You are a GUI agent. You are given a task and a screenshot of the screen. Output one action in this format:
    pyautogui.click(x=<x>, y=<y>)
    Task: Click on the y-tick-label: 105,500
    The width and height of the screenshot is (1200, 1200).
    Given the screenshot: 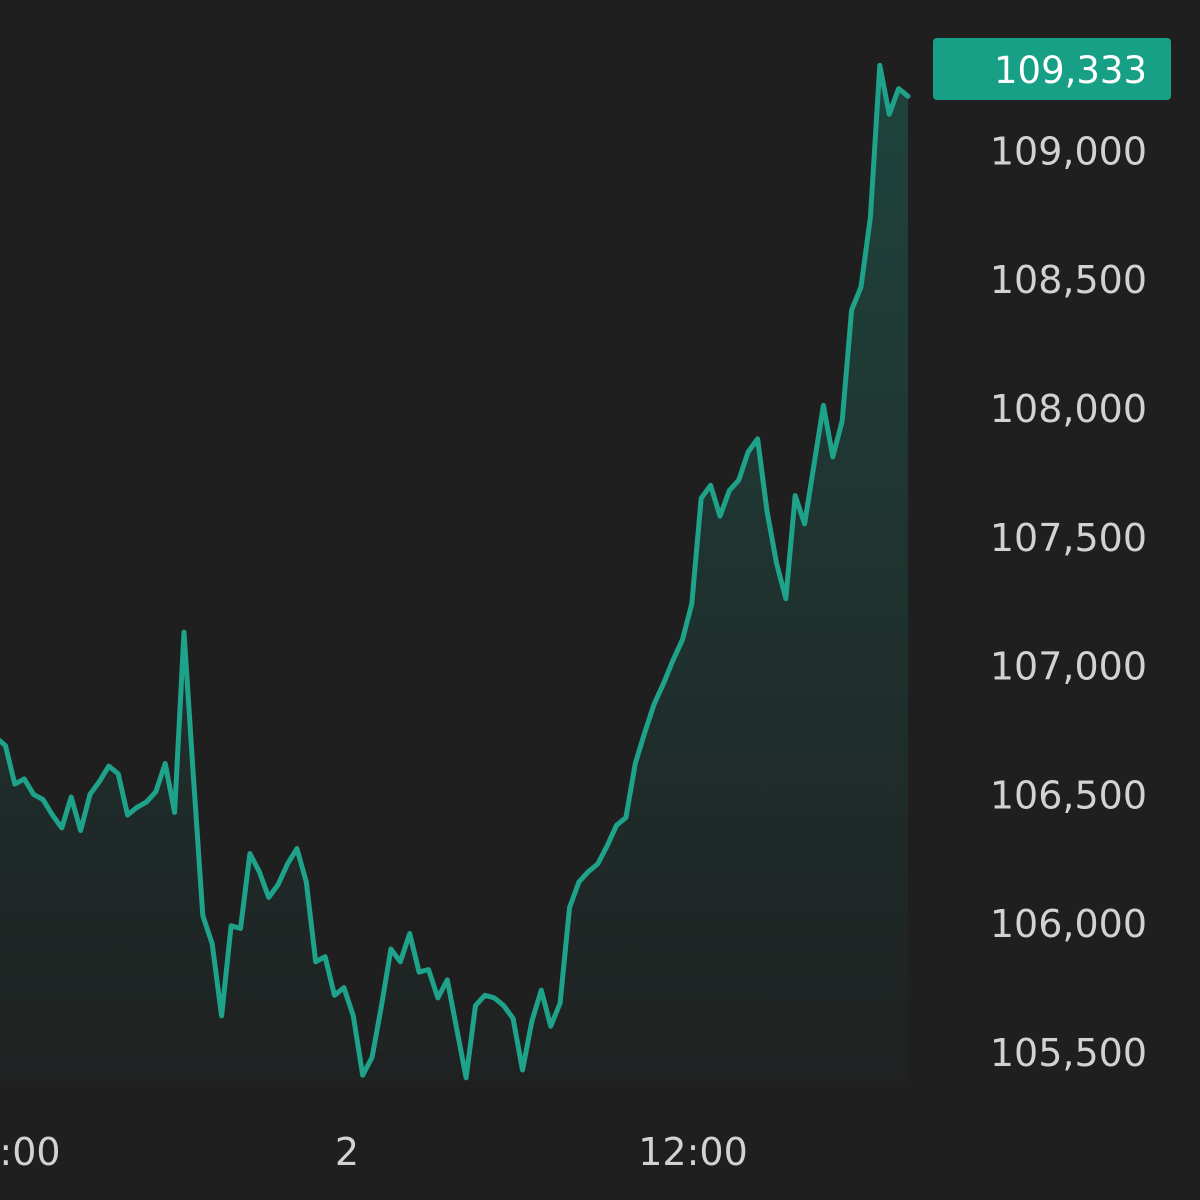 What is the action you would take?
    pyautogui.click(x=1068, y=1053)
    